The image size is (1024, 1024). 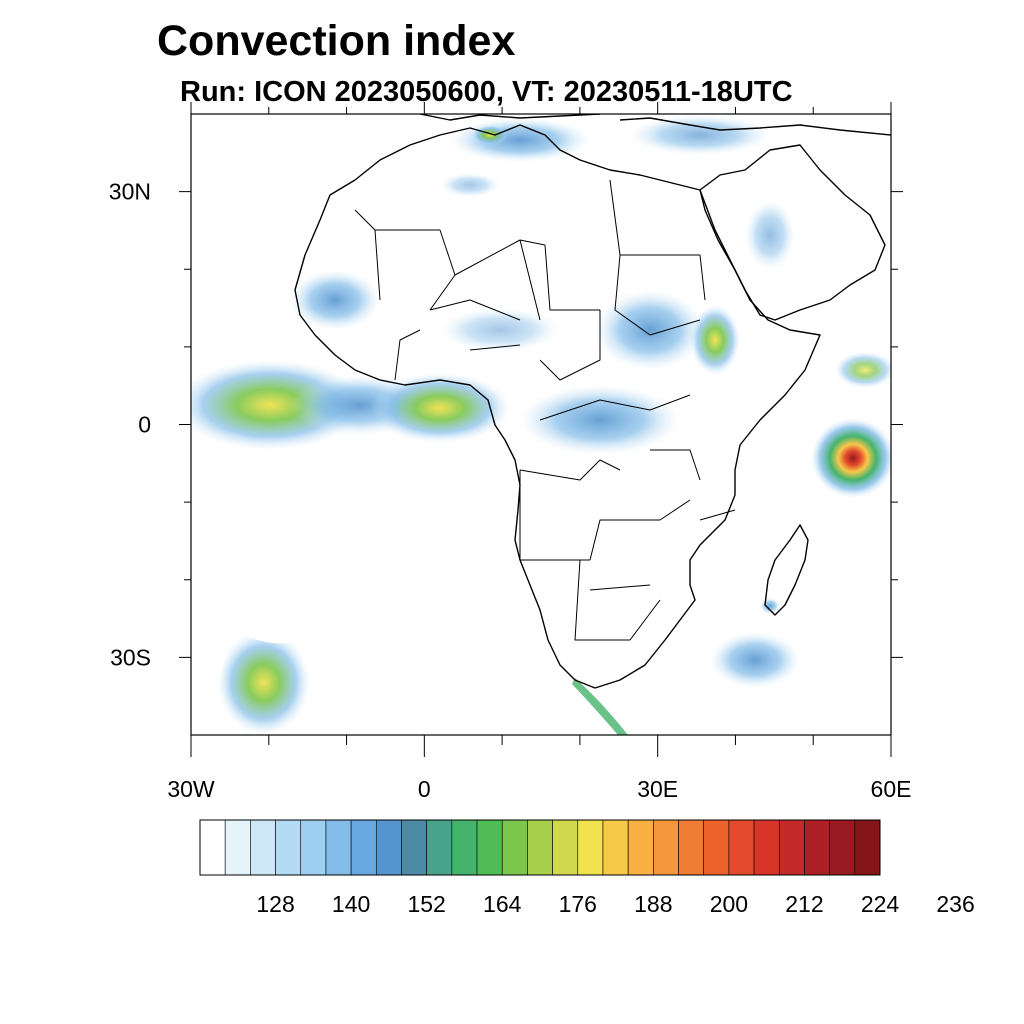 I want to click on lon-tick-label: 0, so click(x=424, y=789).